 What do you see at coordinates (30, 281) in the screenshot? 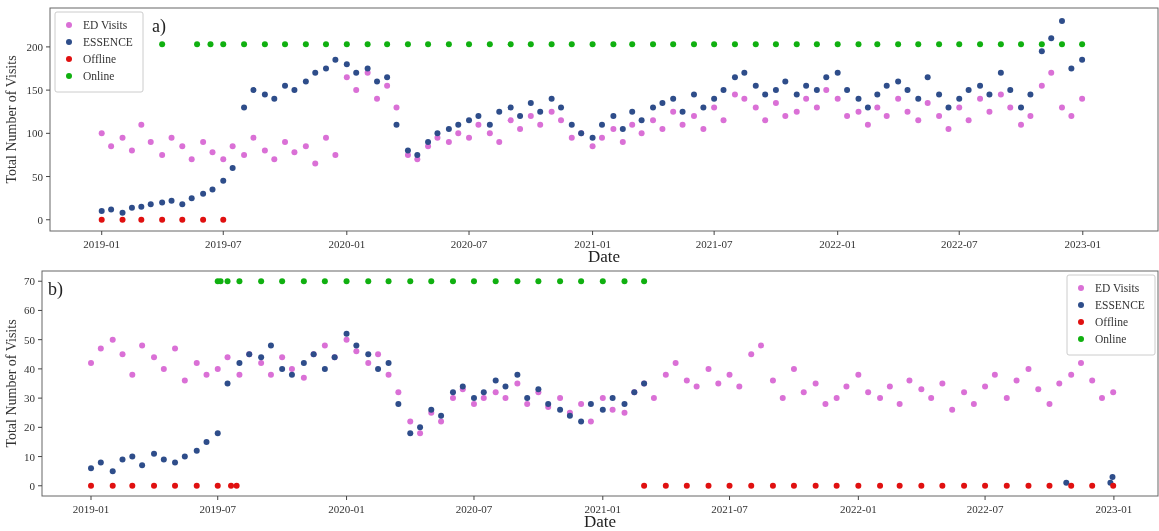
I see `y-tick-label: 70` at bounding box center [30, 281].